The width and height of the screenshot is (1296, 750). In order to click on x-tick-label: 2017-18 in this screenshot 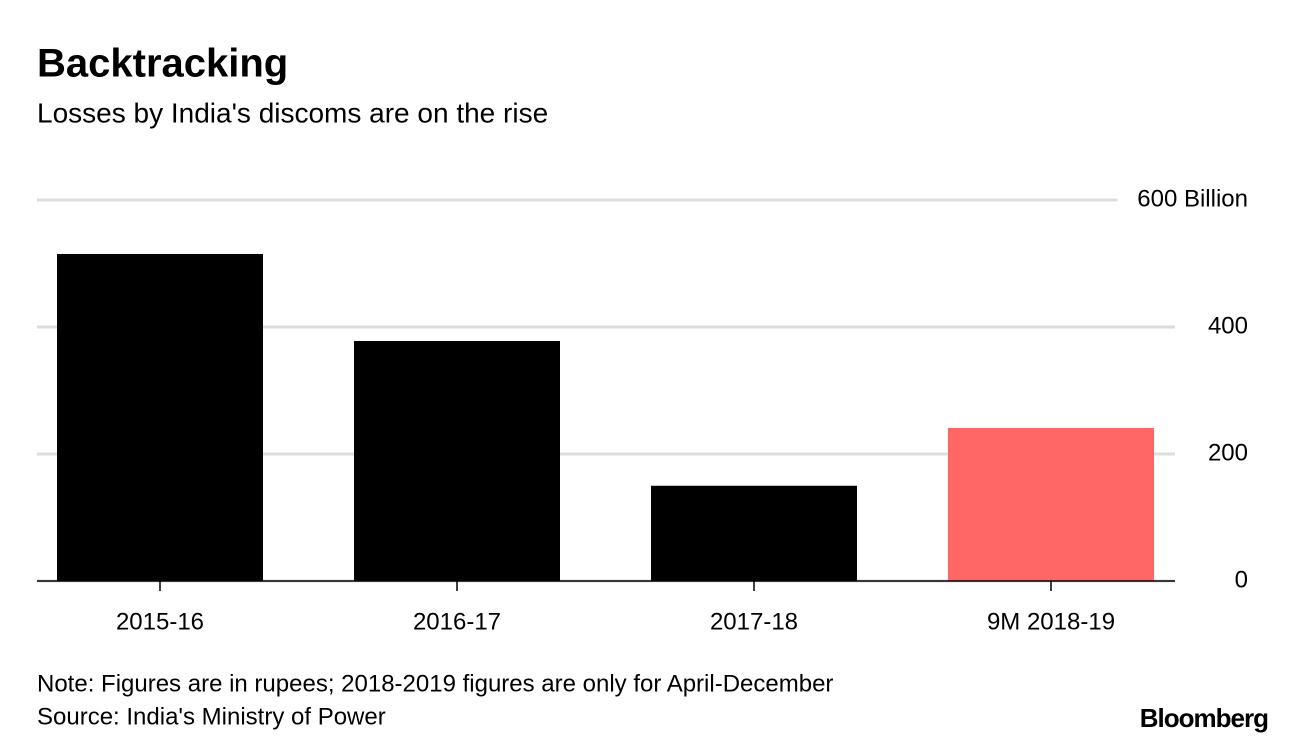, I will do `click(754, 621)`.